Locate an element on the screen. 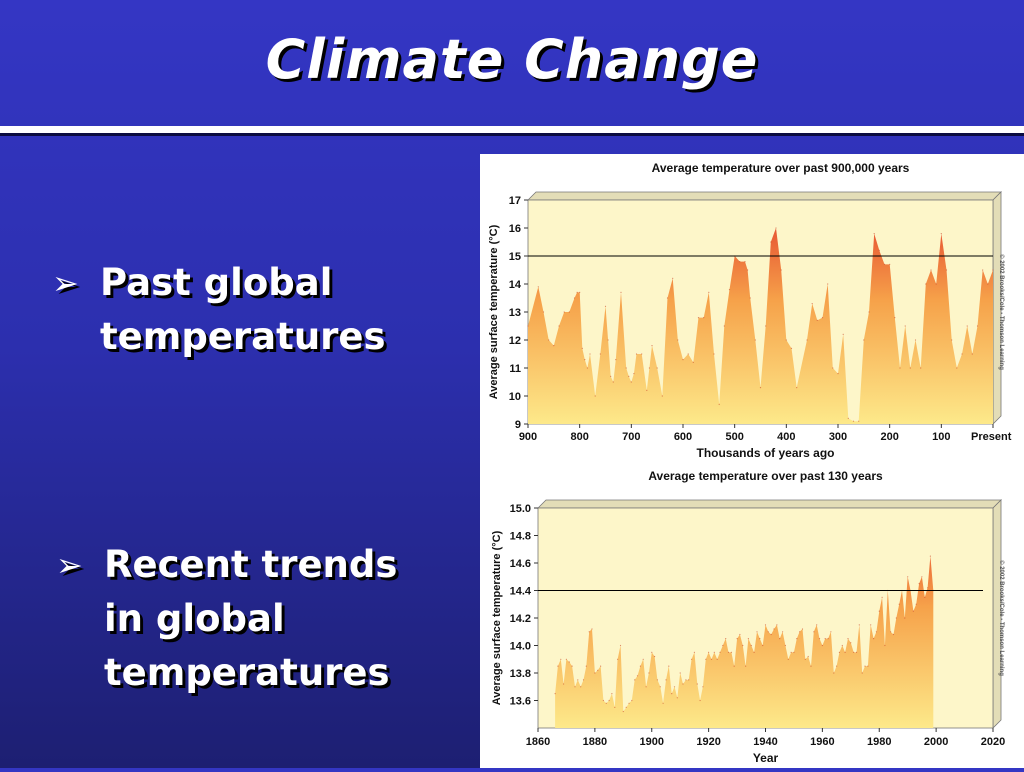 The image size is (1024, 772). y-tick-label: 11 is located at coordinates (515, 369).